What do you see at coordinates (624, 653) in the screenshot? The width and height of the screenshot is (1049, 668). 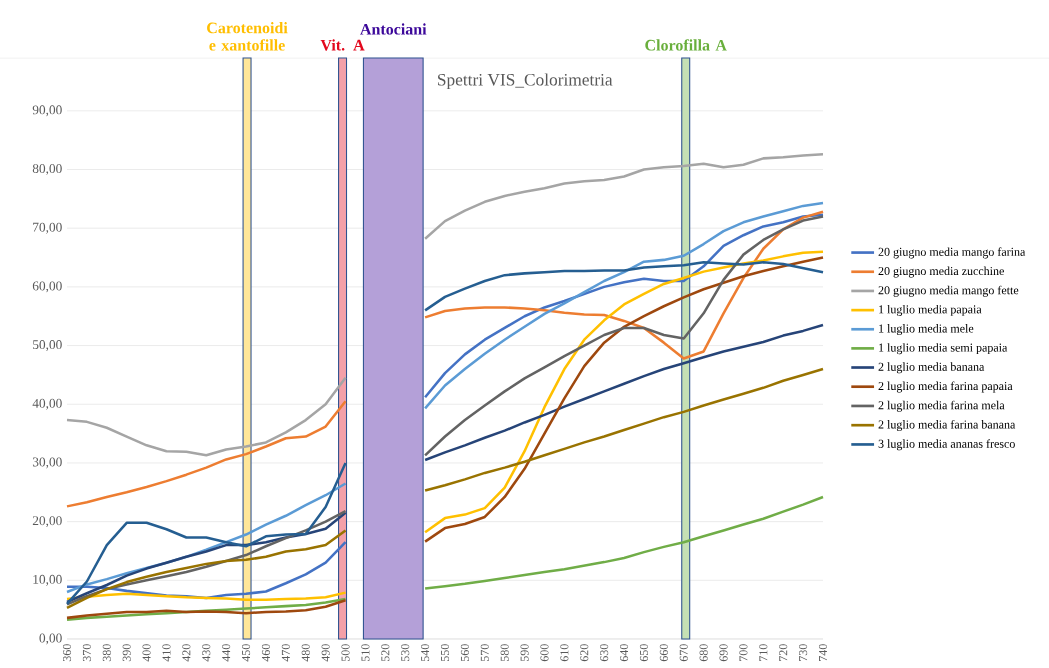 I see `x-tick-label: 640` at bounding box center [624, 653].